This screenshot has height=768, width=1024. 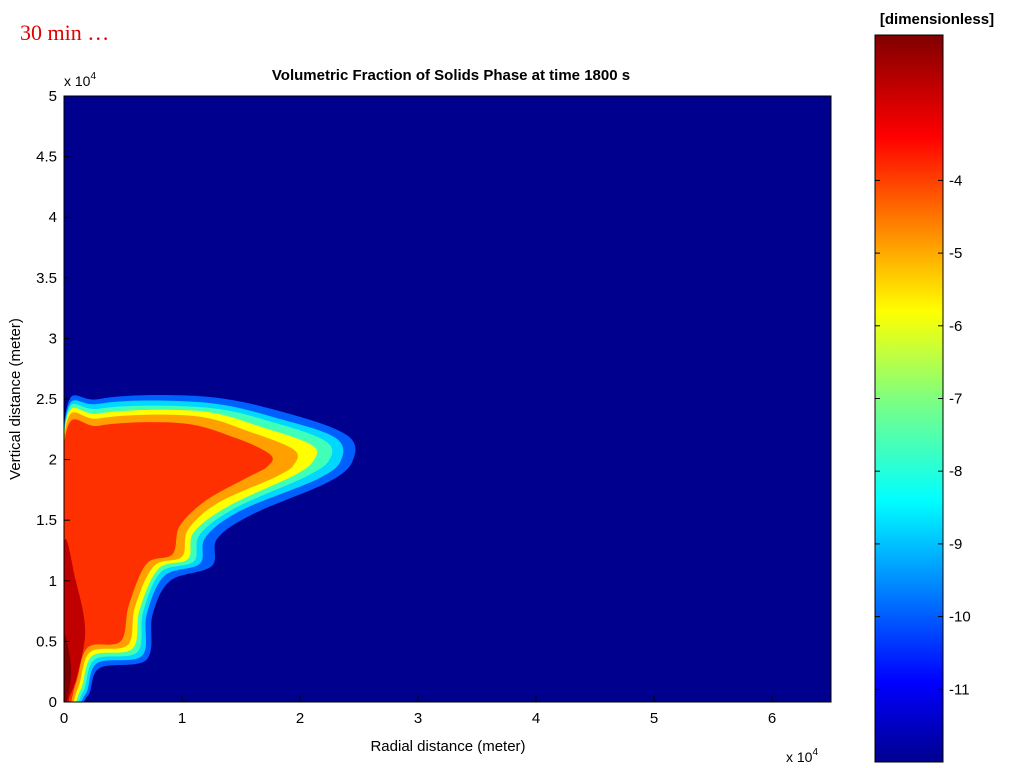 What do you see at coordinates (955, 544) in the screenshot?
I see `colorbar-tick-label: -9` at bounding box center [955, 544].